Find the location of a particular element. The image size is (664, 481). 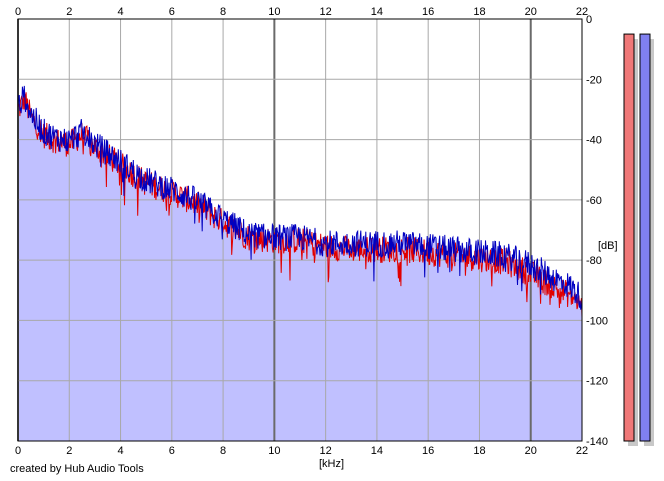

x-tick-label-top: 0 is located at coordinates (18, 12).